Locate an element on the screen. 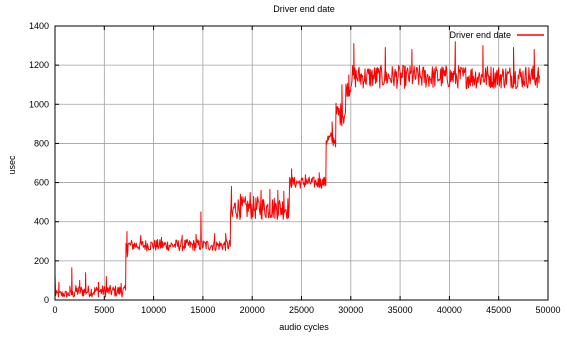 Image resolution: width=567 pixels, height=338 pixels. x-tick-label: 40000 is located at coordinates (449, 310).